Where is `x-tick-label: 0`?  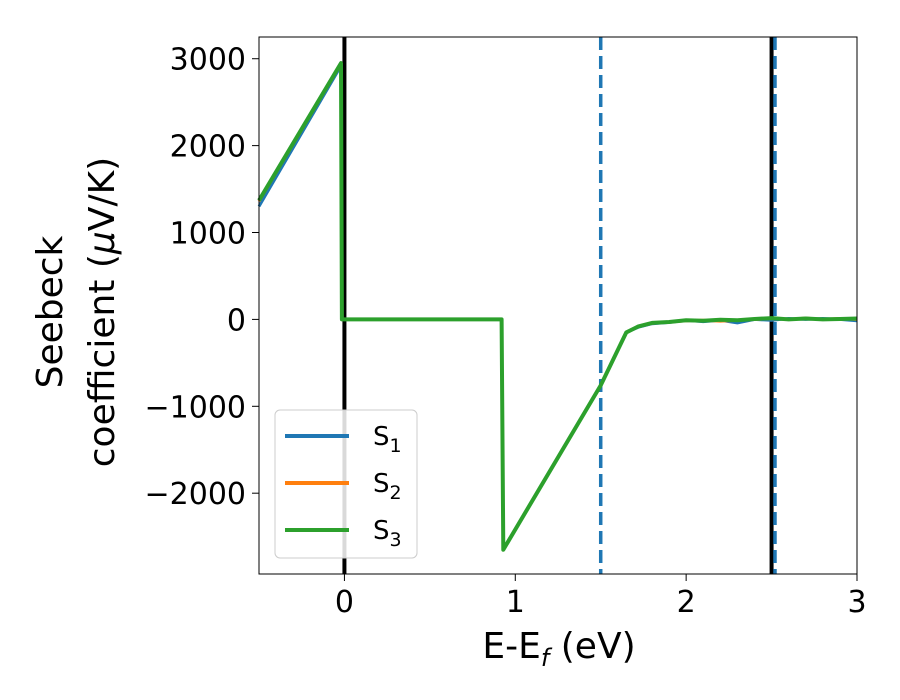 x-tick-label: 0 is located at coordinates (344, 602).